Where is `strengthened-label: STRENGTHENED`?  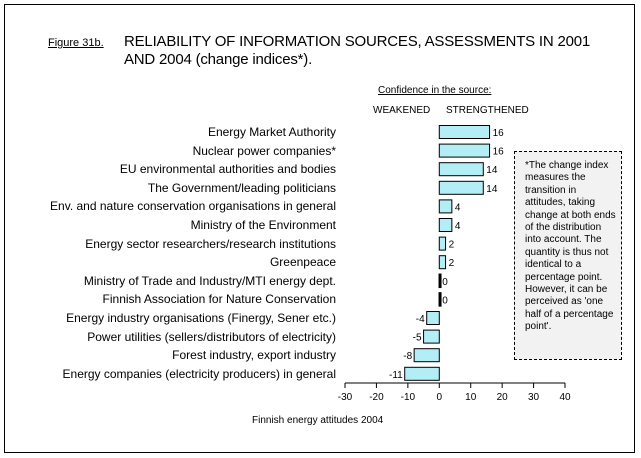
strengthened-label: STRENGTHENED is located at coordinates (487, 110).